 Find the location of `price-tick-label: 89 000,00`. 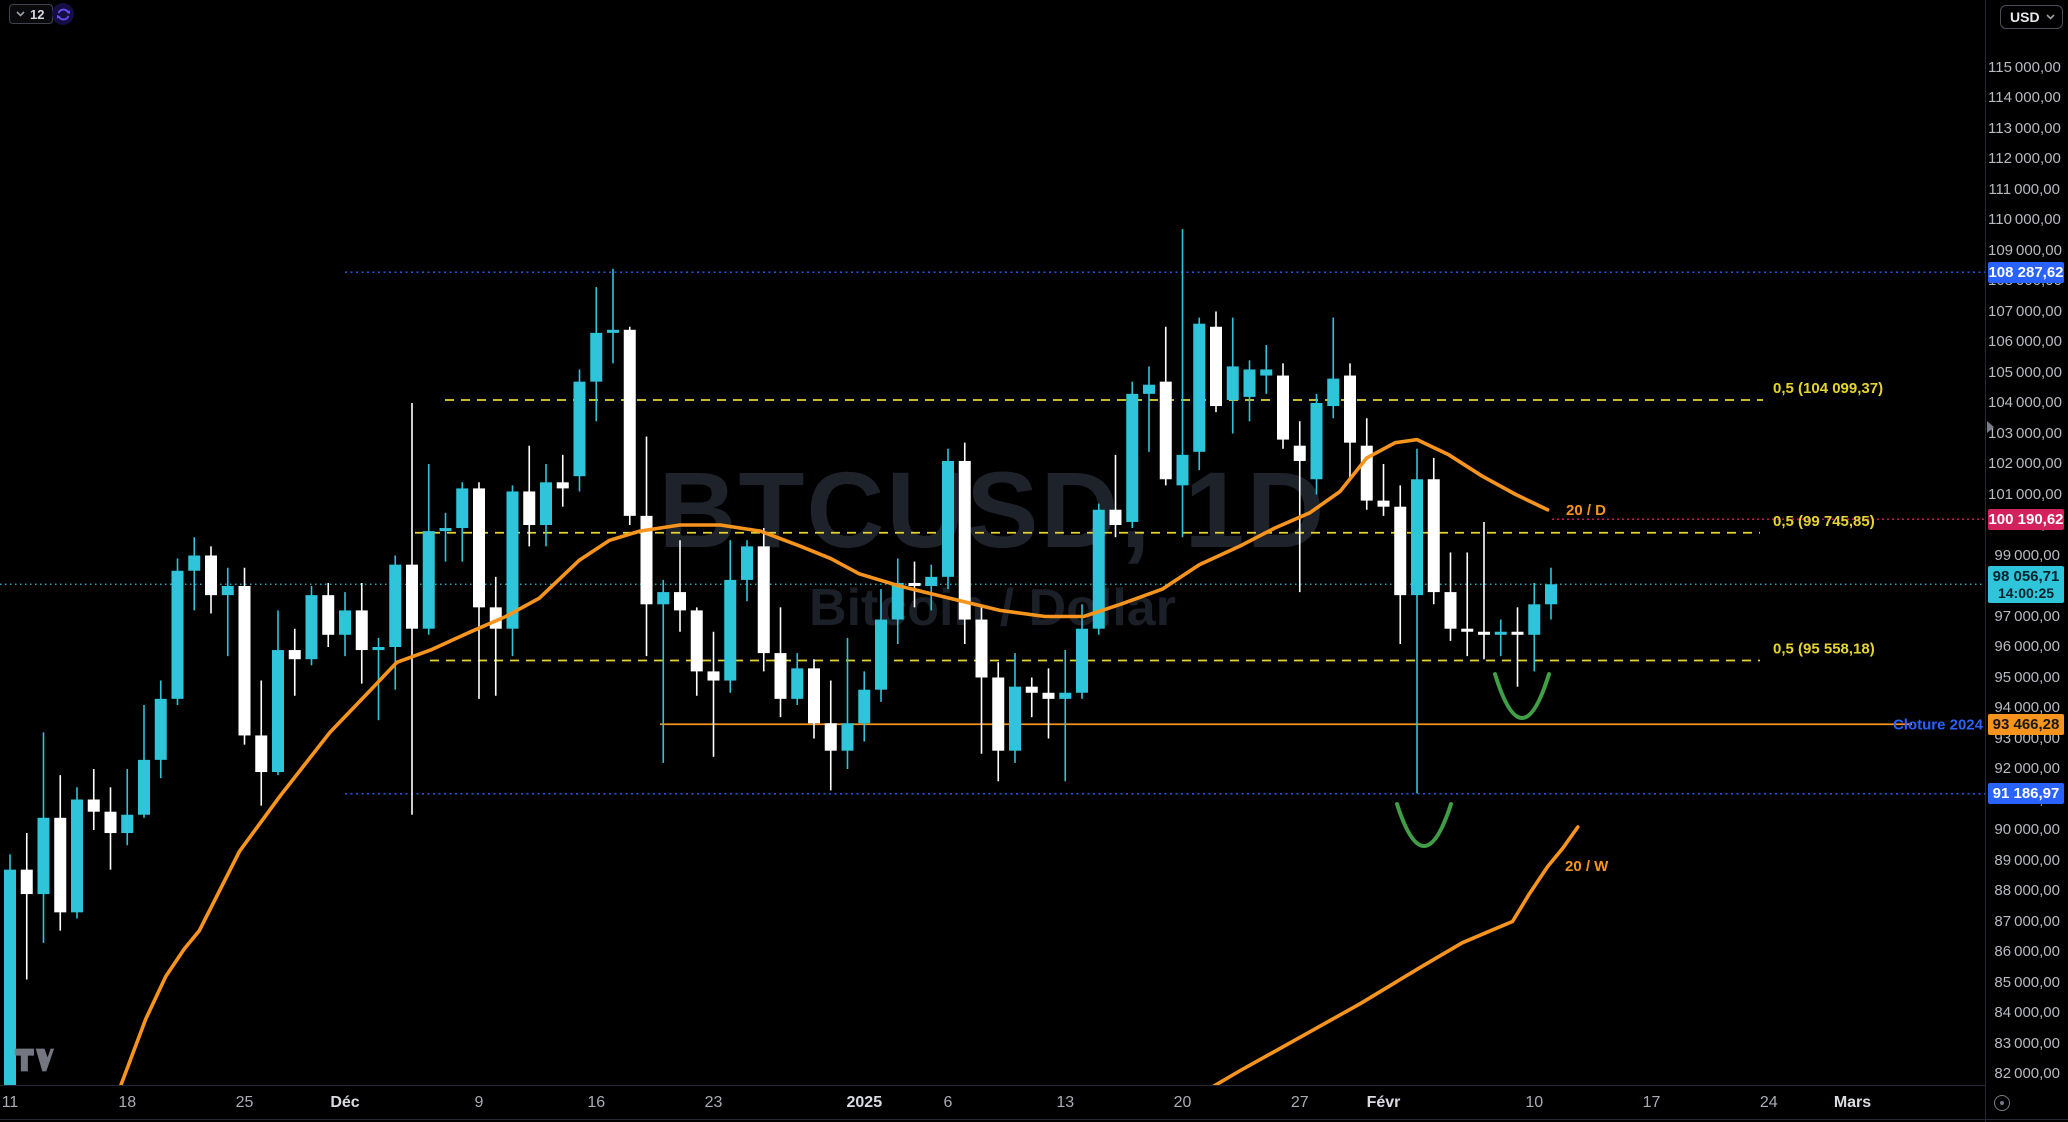

price-tick-label: 89 000,00 is located at coordinates (2027, 860).